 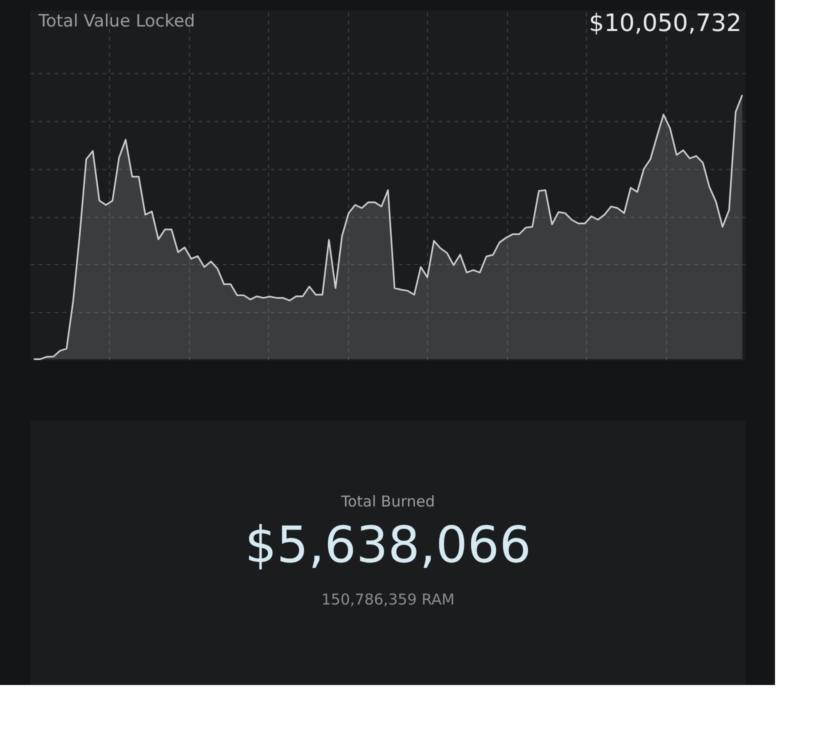 What do you see at coordinates (388, 545) in the screenshot?
I see `text: $5,638,066` at bounding box center [388, 545].